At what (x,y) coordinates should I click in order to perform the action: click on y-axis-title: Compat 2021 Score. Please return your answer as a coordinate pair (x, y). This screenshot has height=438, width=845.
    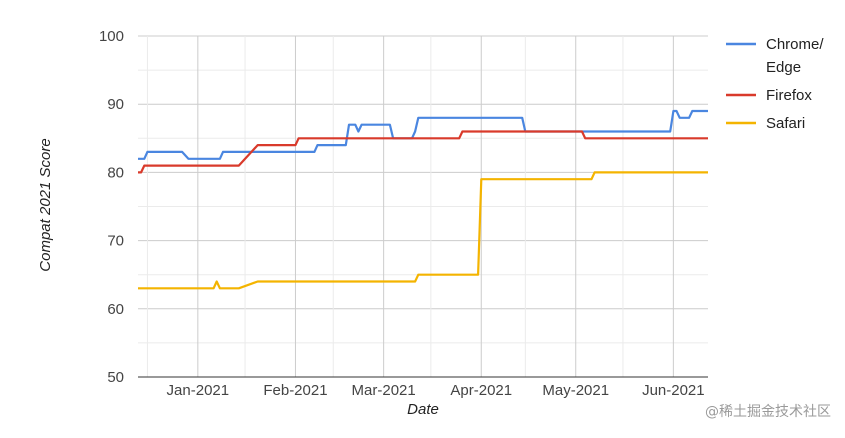
    Looking at the image, I should click on (45, 204).